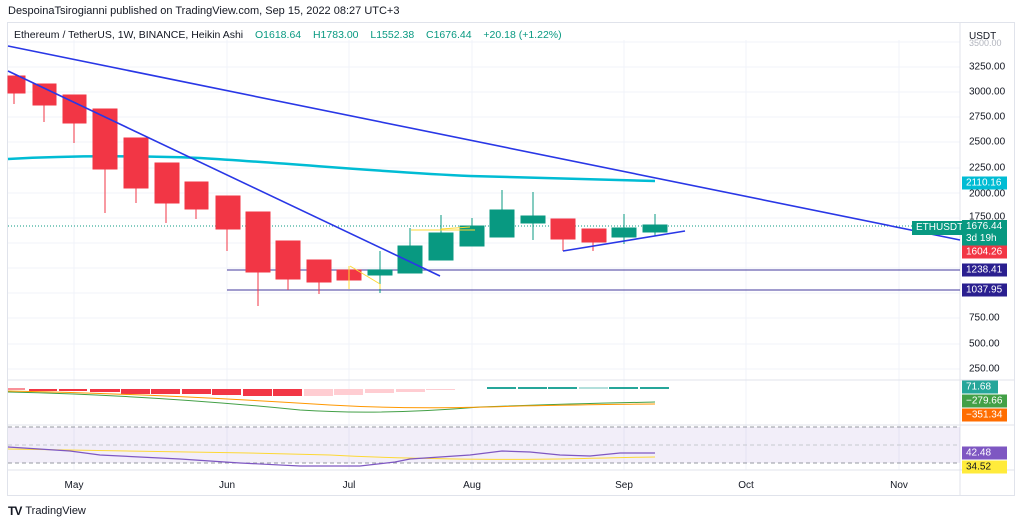 Image resolution: width=1024 pixels, height=526 pixels. I want to click on legend-high: H1783.00, so click(335, 35).